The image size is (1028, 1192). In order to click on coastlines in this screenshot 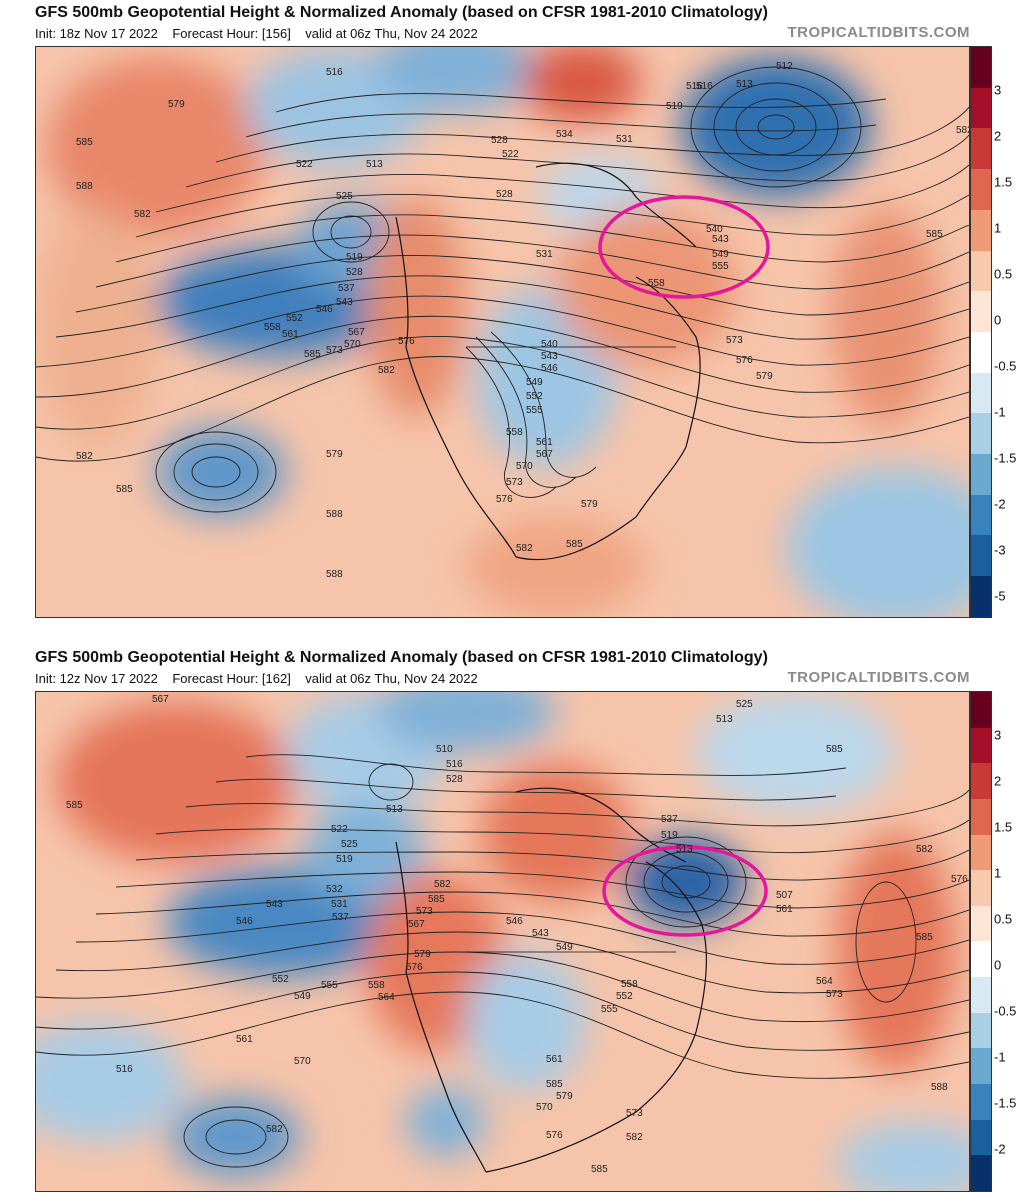, I will do `click(551, 980)`.